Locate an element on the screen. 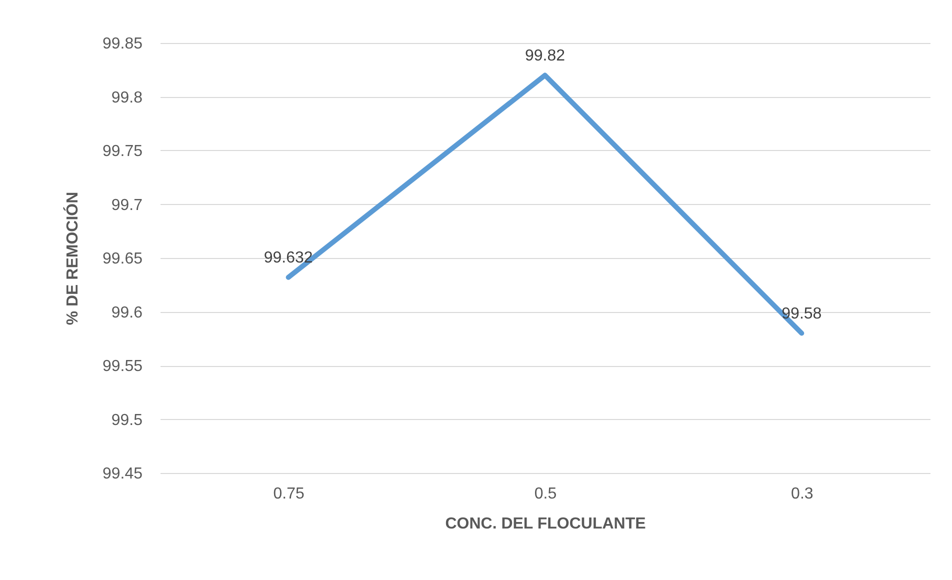 The height and width of the screenshot is (580, 952). x-tick-label: 0.5 is located at coordinates (545, 494).